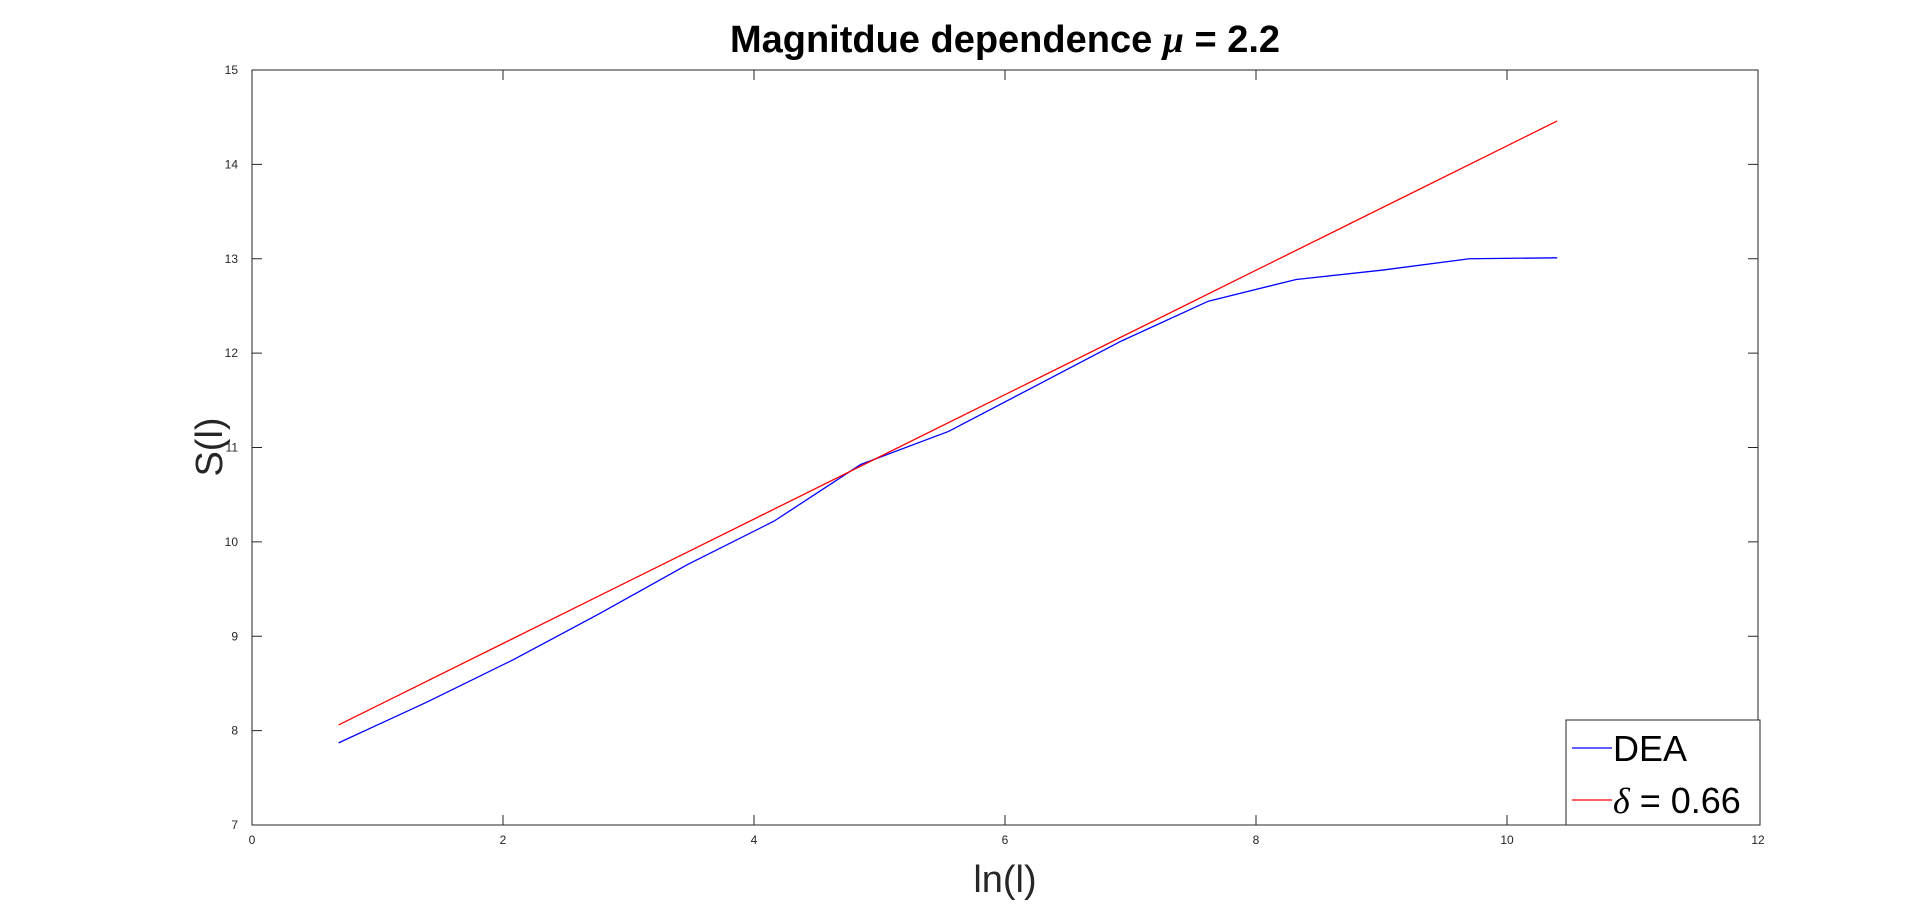  Describe the element at coordinates (1758, 840) in the screenshot. I see `x-tick-label: 12` at that location.